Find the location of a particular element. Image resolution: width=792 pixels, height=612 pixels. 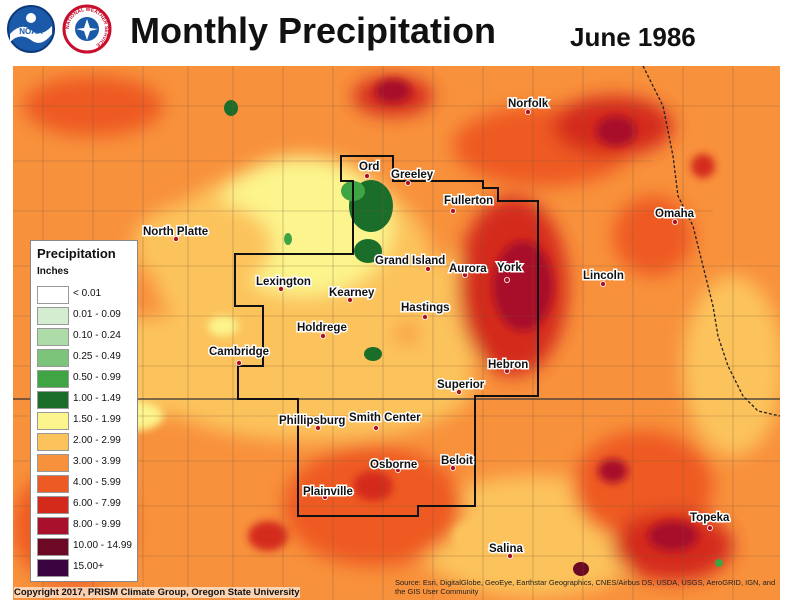

svg-text: York is located at coordinates (509, 268).